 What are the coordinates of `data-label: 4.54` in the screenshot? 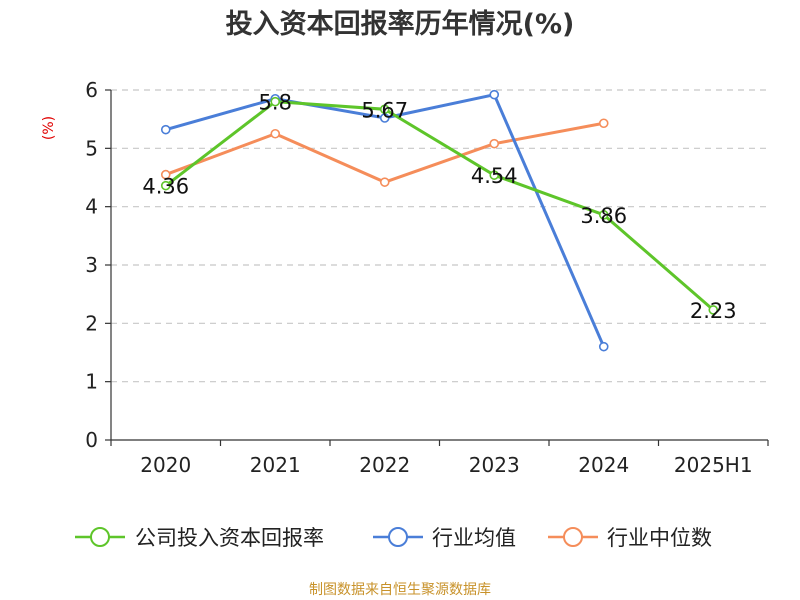 It's located at (494, 176).